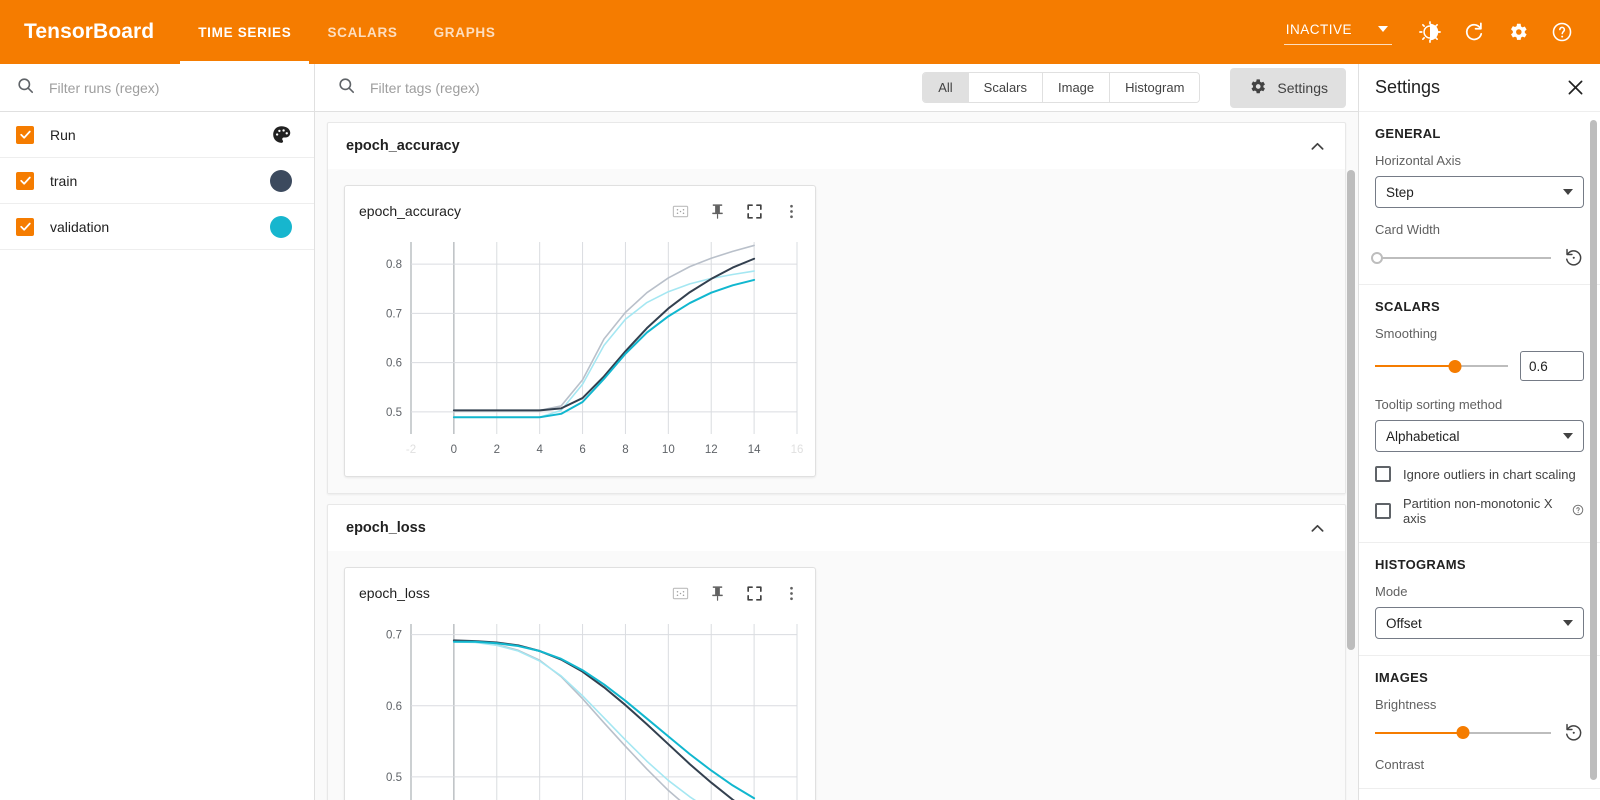 The width and height of the screenshot is (1600, 800). I want to click on slider-track, so click(1463, 257).